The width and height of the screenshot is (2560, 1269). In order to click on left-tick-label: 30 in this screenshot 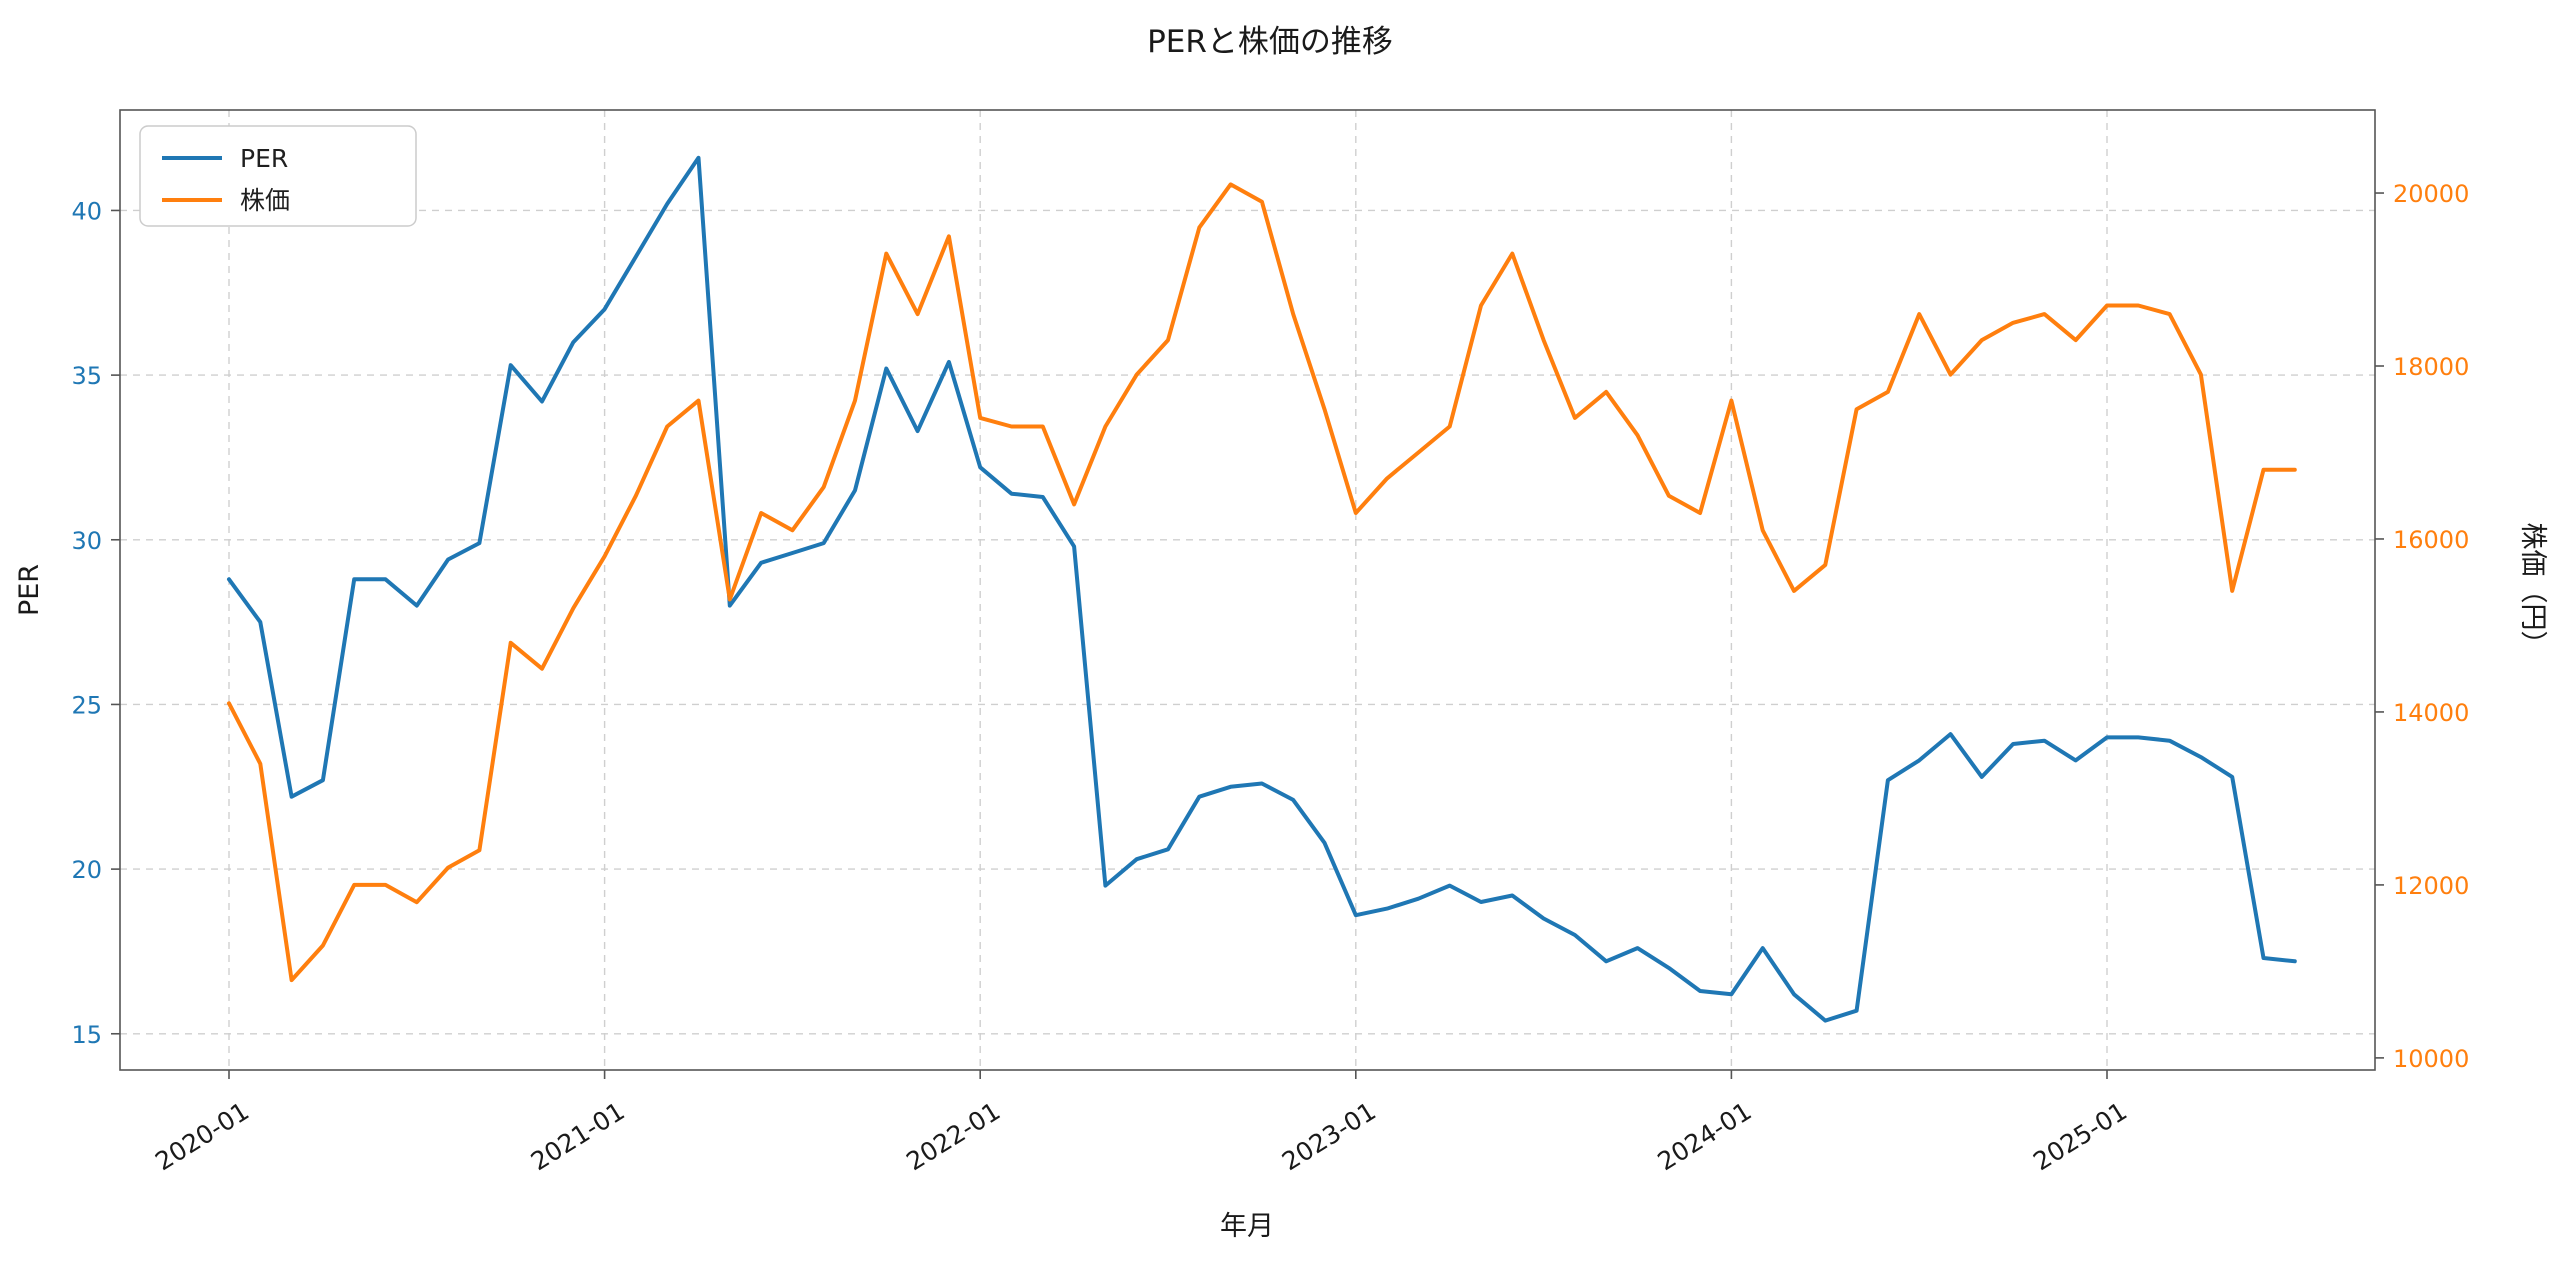, I will do `click(86, 541)`.